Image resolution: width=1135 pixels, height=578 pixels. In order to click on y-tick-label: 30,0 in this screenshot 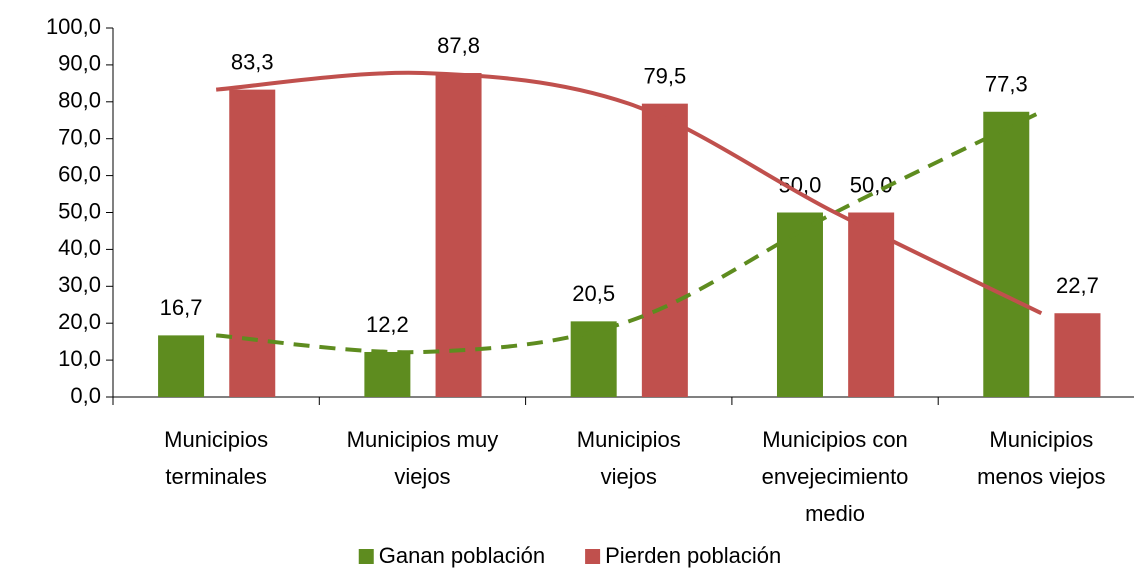, I will do `click(79, 284)`.